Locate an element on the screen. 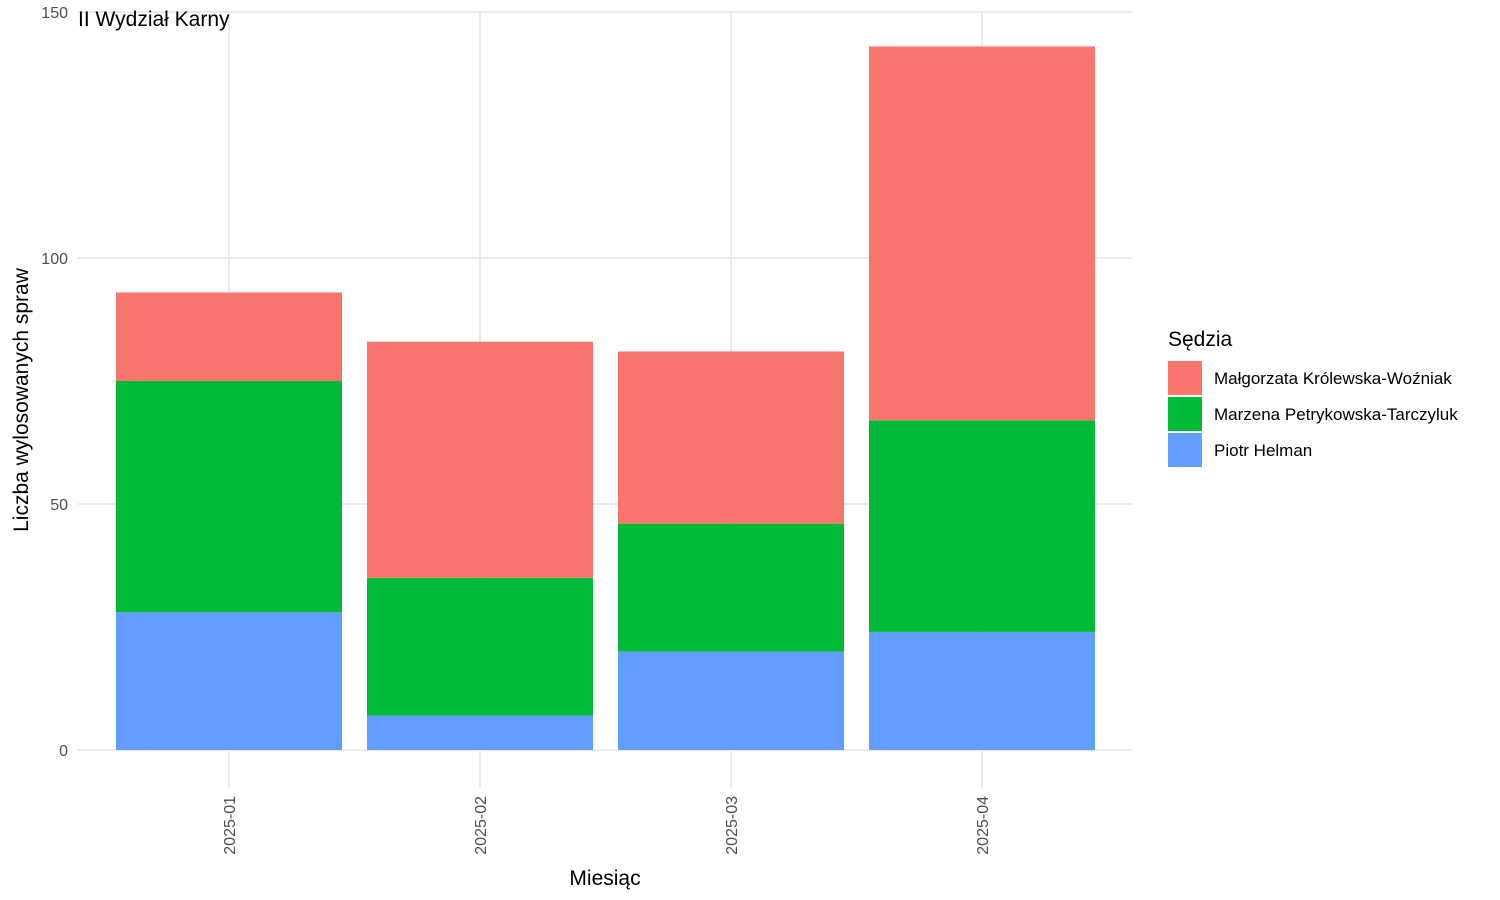  legend-label: Marzena Petrykowska-Tarczyluk is located at coordinates (1336, 414).